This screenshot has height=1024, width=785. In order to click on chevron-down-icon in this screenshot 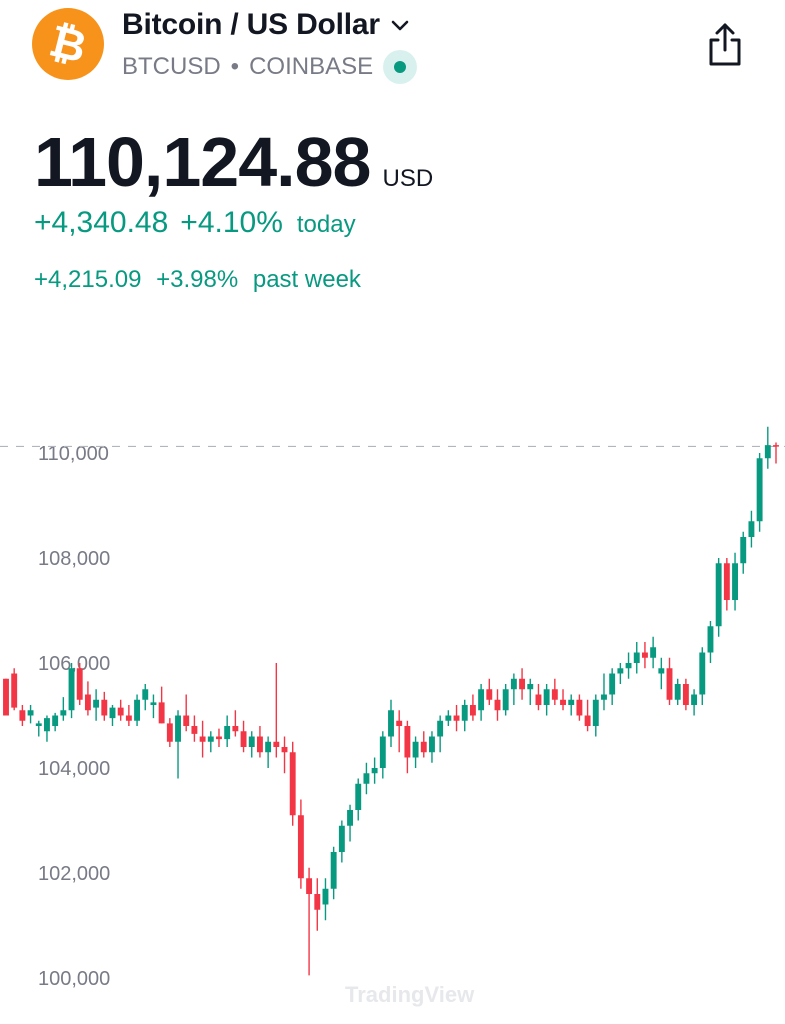, I will do `click(400, 25)`.